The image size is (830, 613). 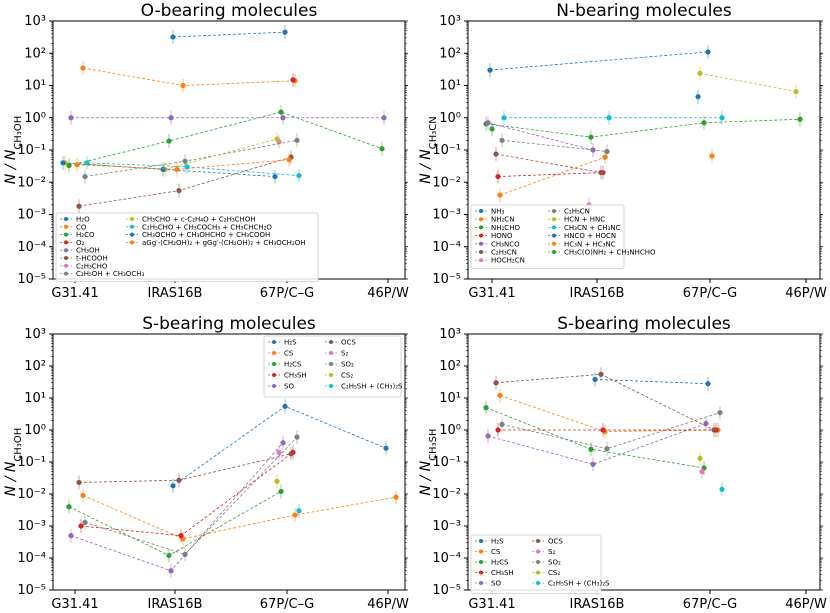 I want to click on legend-entry-label: CS₂, so click(x=554, y=573).